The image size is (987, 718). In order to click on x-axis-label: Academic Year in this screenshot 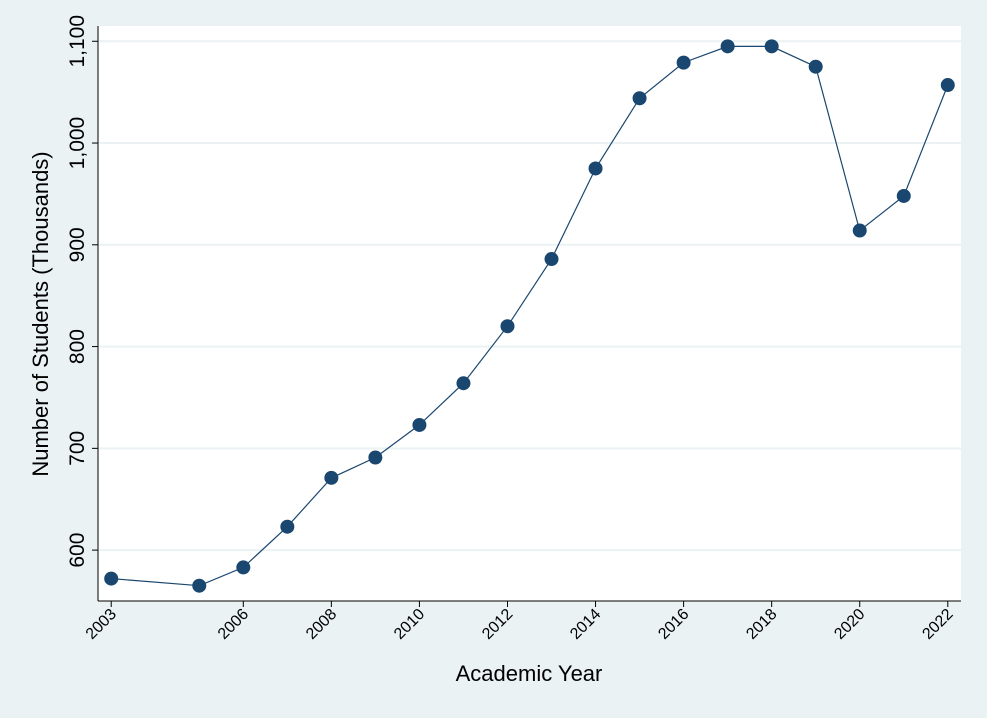, I will do `click(529, 673)`.